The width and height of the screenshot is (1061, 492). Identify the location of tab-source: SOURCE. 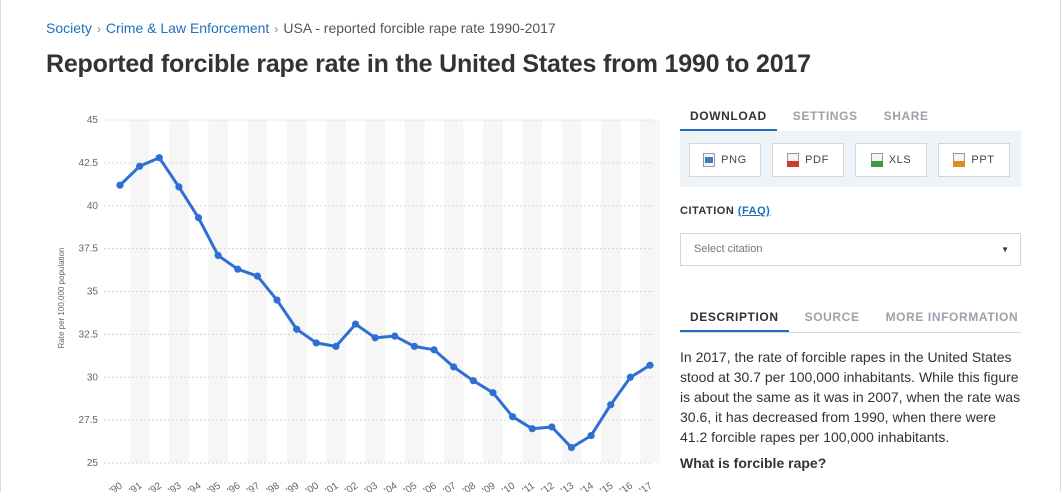
(832, 317).